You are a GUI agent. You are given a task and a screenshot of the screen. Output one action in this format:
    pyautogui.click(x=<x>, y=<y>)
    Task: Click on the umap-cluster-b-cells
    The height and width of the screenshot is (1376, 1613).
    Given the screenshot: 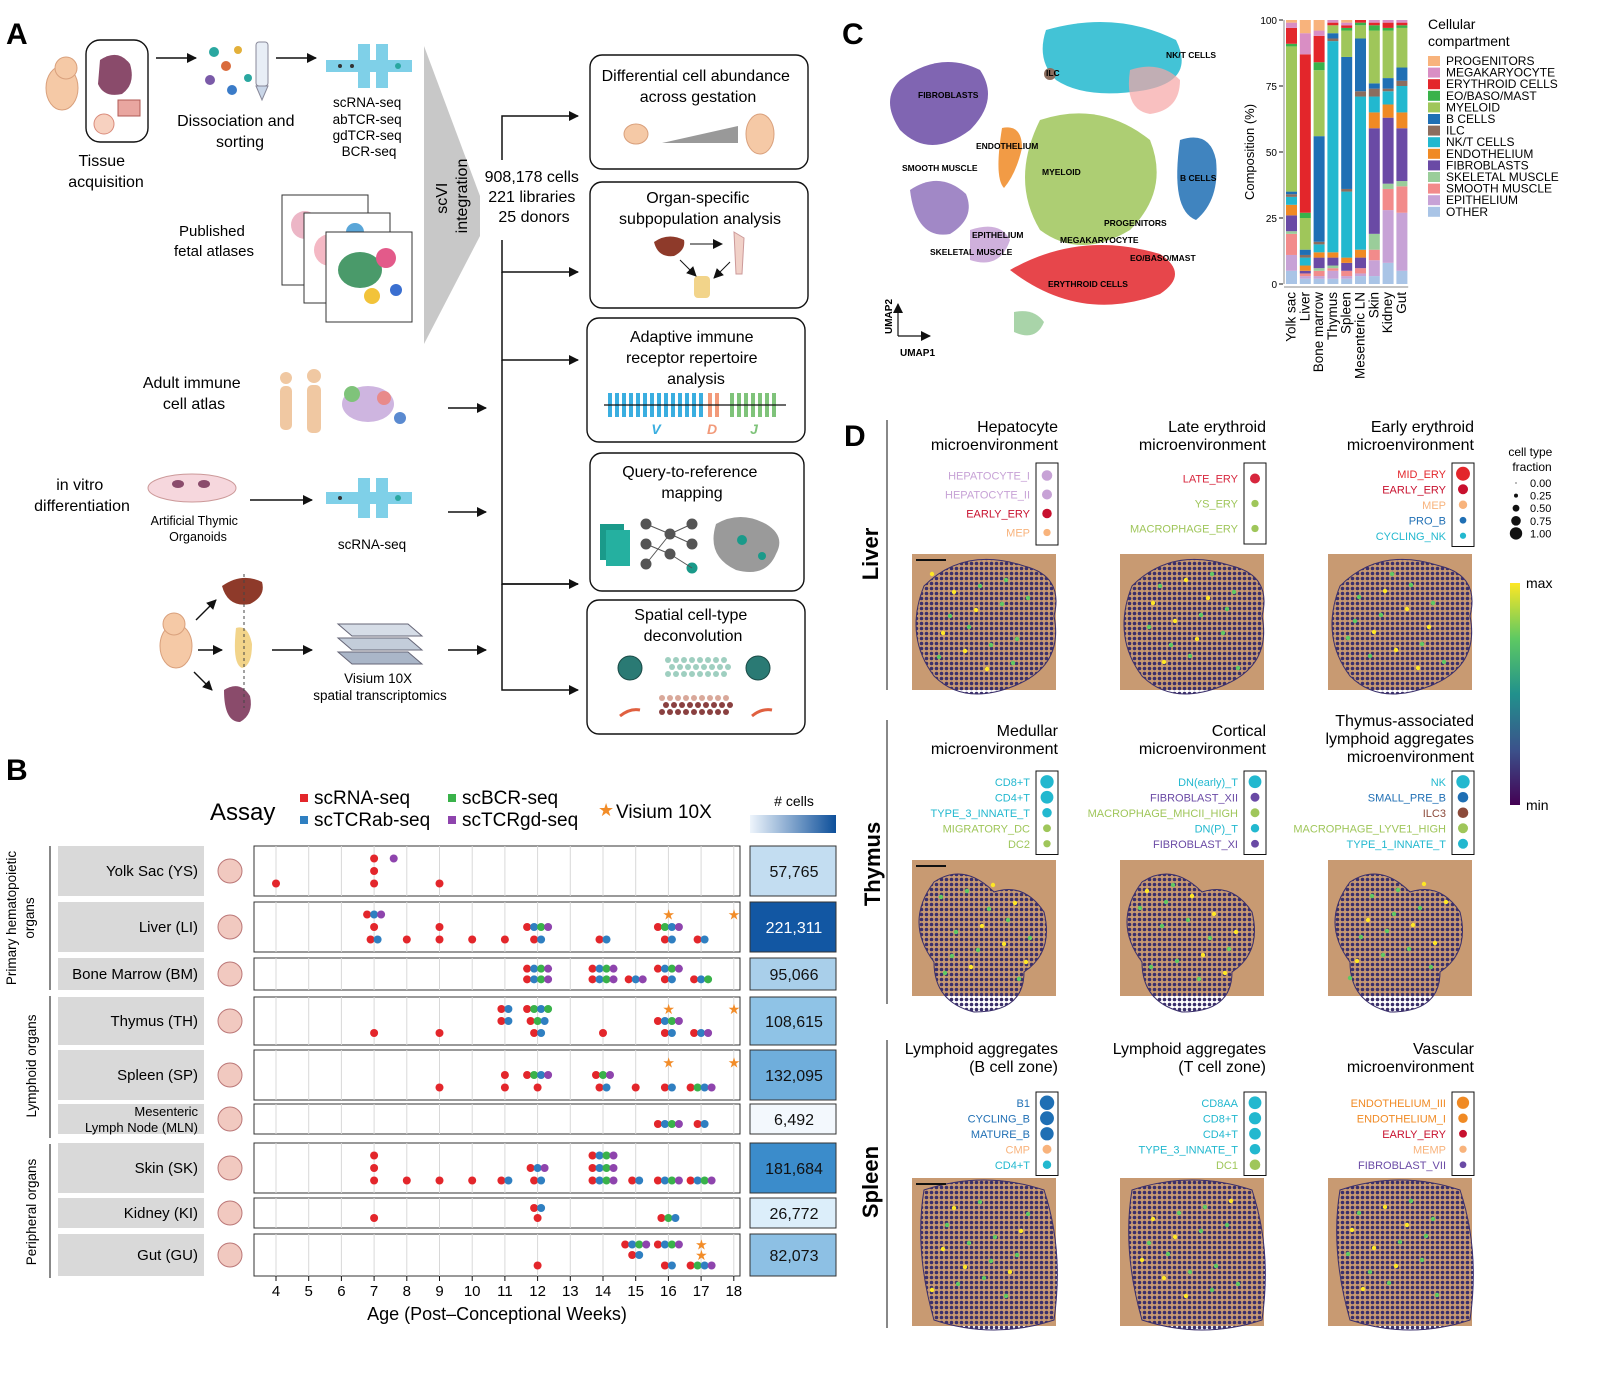 What is the action you would take?
    pyautogui.click(x=1197, y=178)
    